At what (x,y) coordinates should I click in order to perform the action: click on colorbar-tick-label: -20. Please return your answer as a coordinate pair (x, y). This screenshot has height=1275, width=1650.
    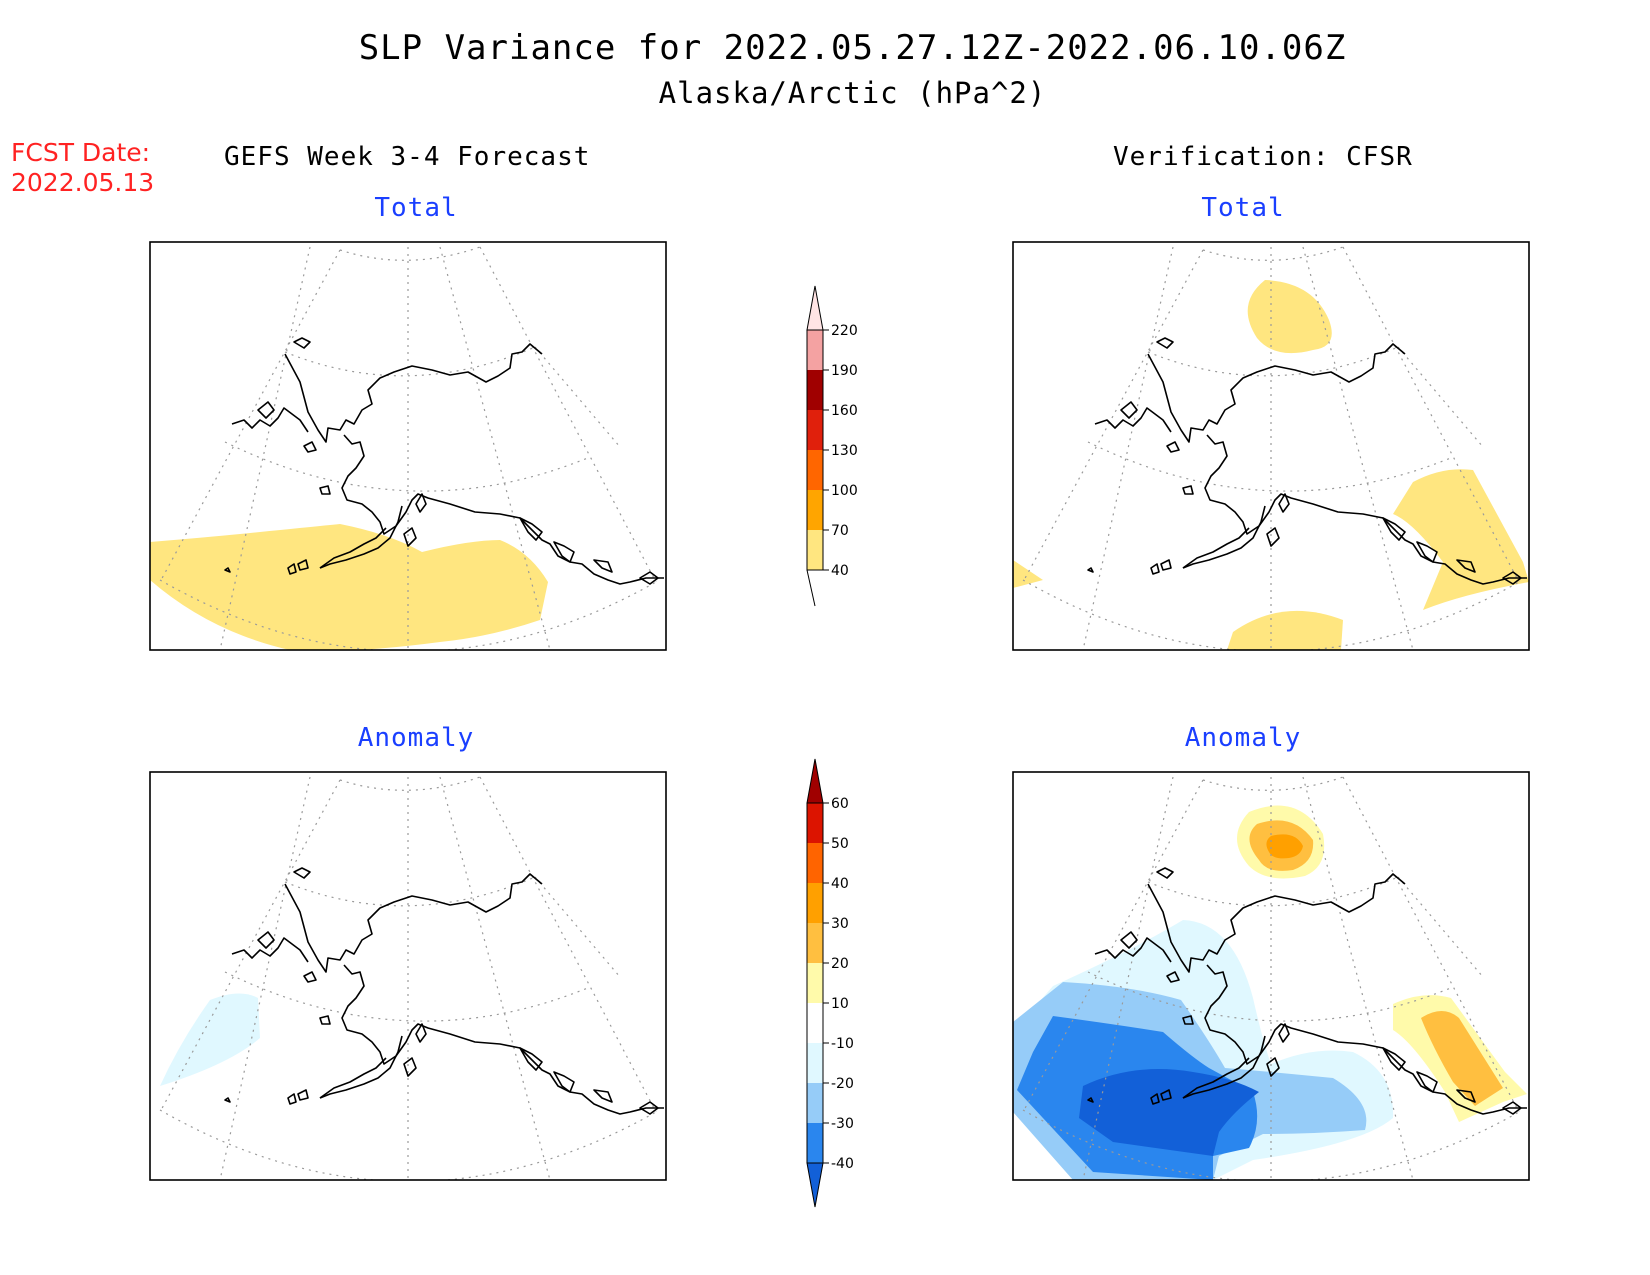
    Looking at the image, I should click on (842, 1084).